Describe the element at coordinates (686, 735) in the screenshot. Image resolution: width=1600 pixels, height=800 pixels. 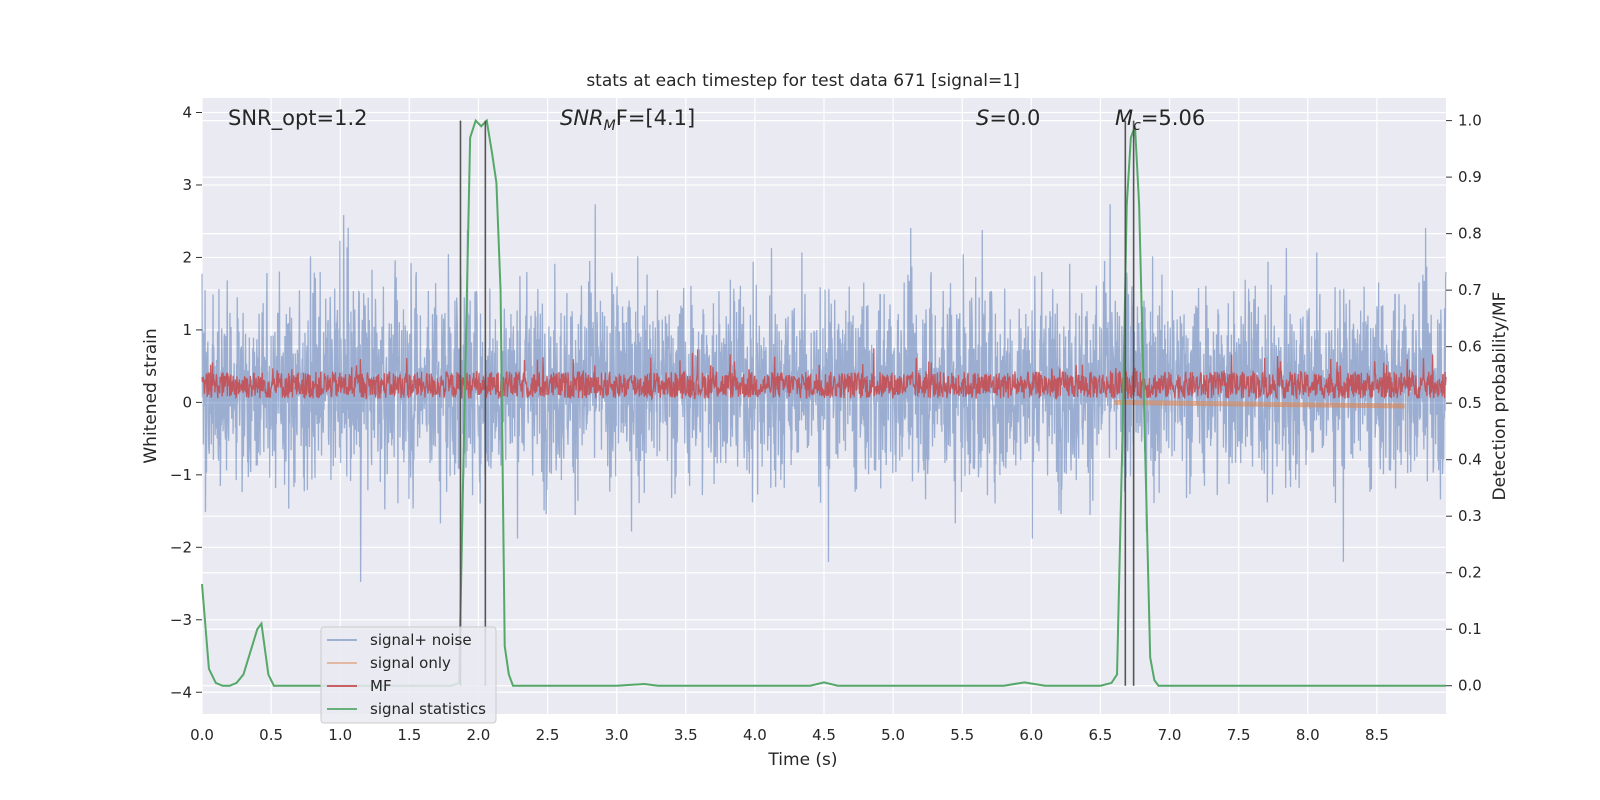
I see `x-tick-label: 3.5` at that location.